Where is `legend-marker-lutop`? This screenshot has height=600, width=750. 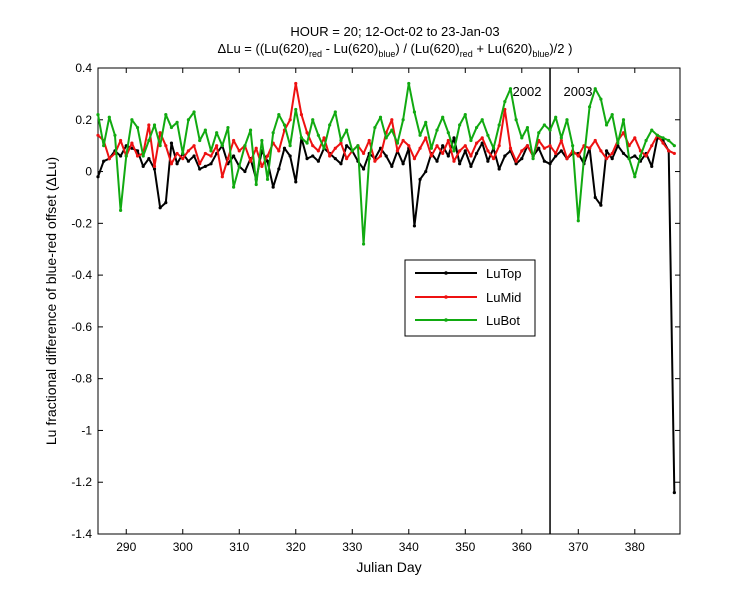 legend-marker-lutop is located at coordinates (446, 273).